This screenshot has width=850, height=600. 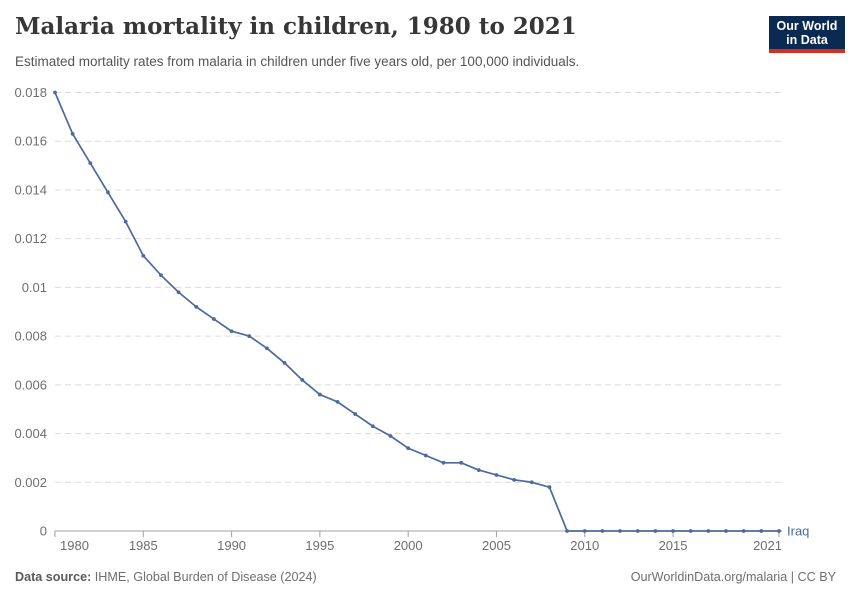 What do you see at coordinates (496, 545) in the screenshot?
I see `x-tick-label: 2005` at bounding box center [496, 545].